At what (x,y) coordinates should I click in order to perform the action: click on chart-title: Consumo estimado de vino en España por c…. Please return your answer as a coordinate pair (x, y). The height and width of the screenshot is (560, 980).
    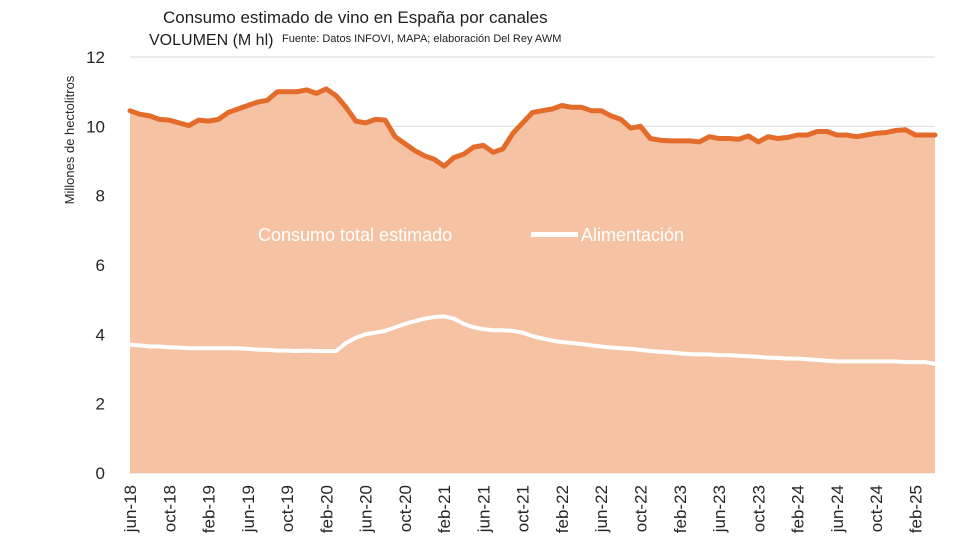
    Looking at the image, I should click on (355, 17).